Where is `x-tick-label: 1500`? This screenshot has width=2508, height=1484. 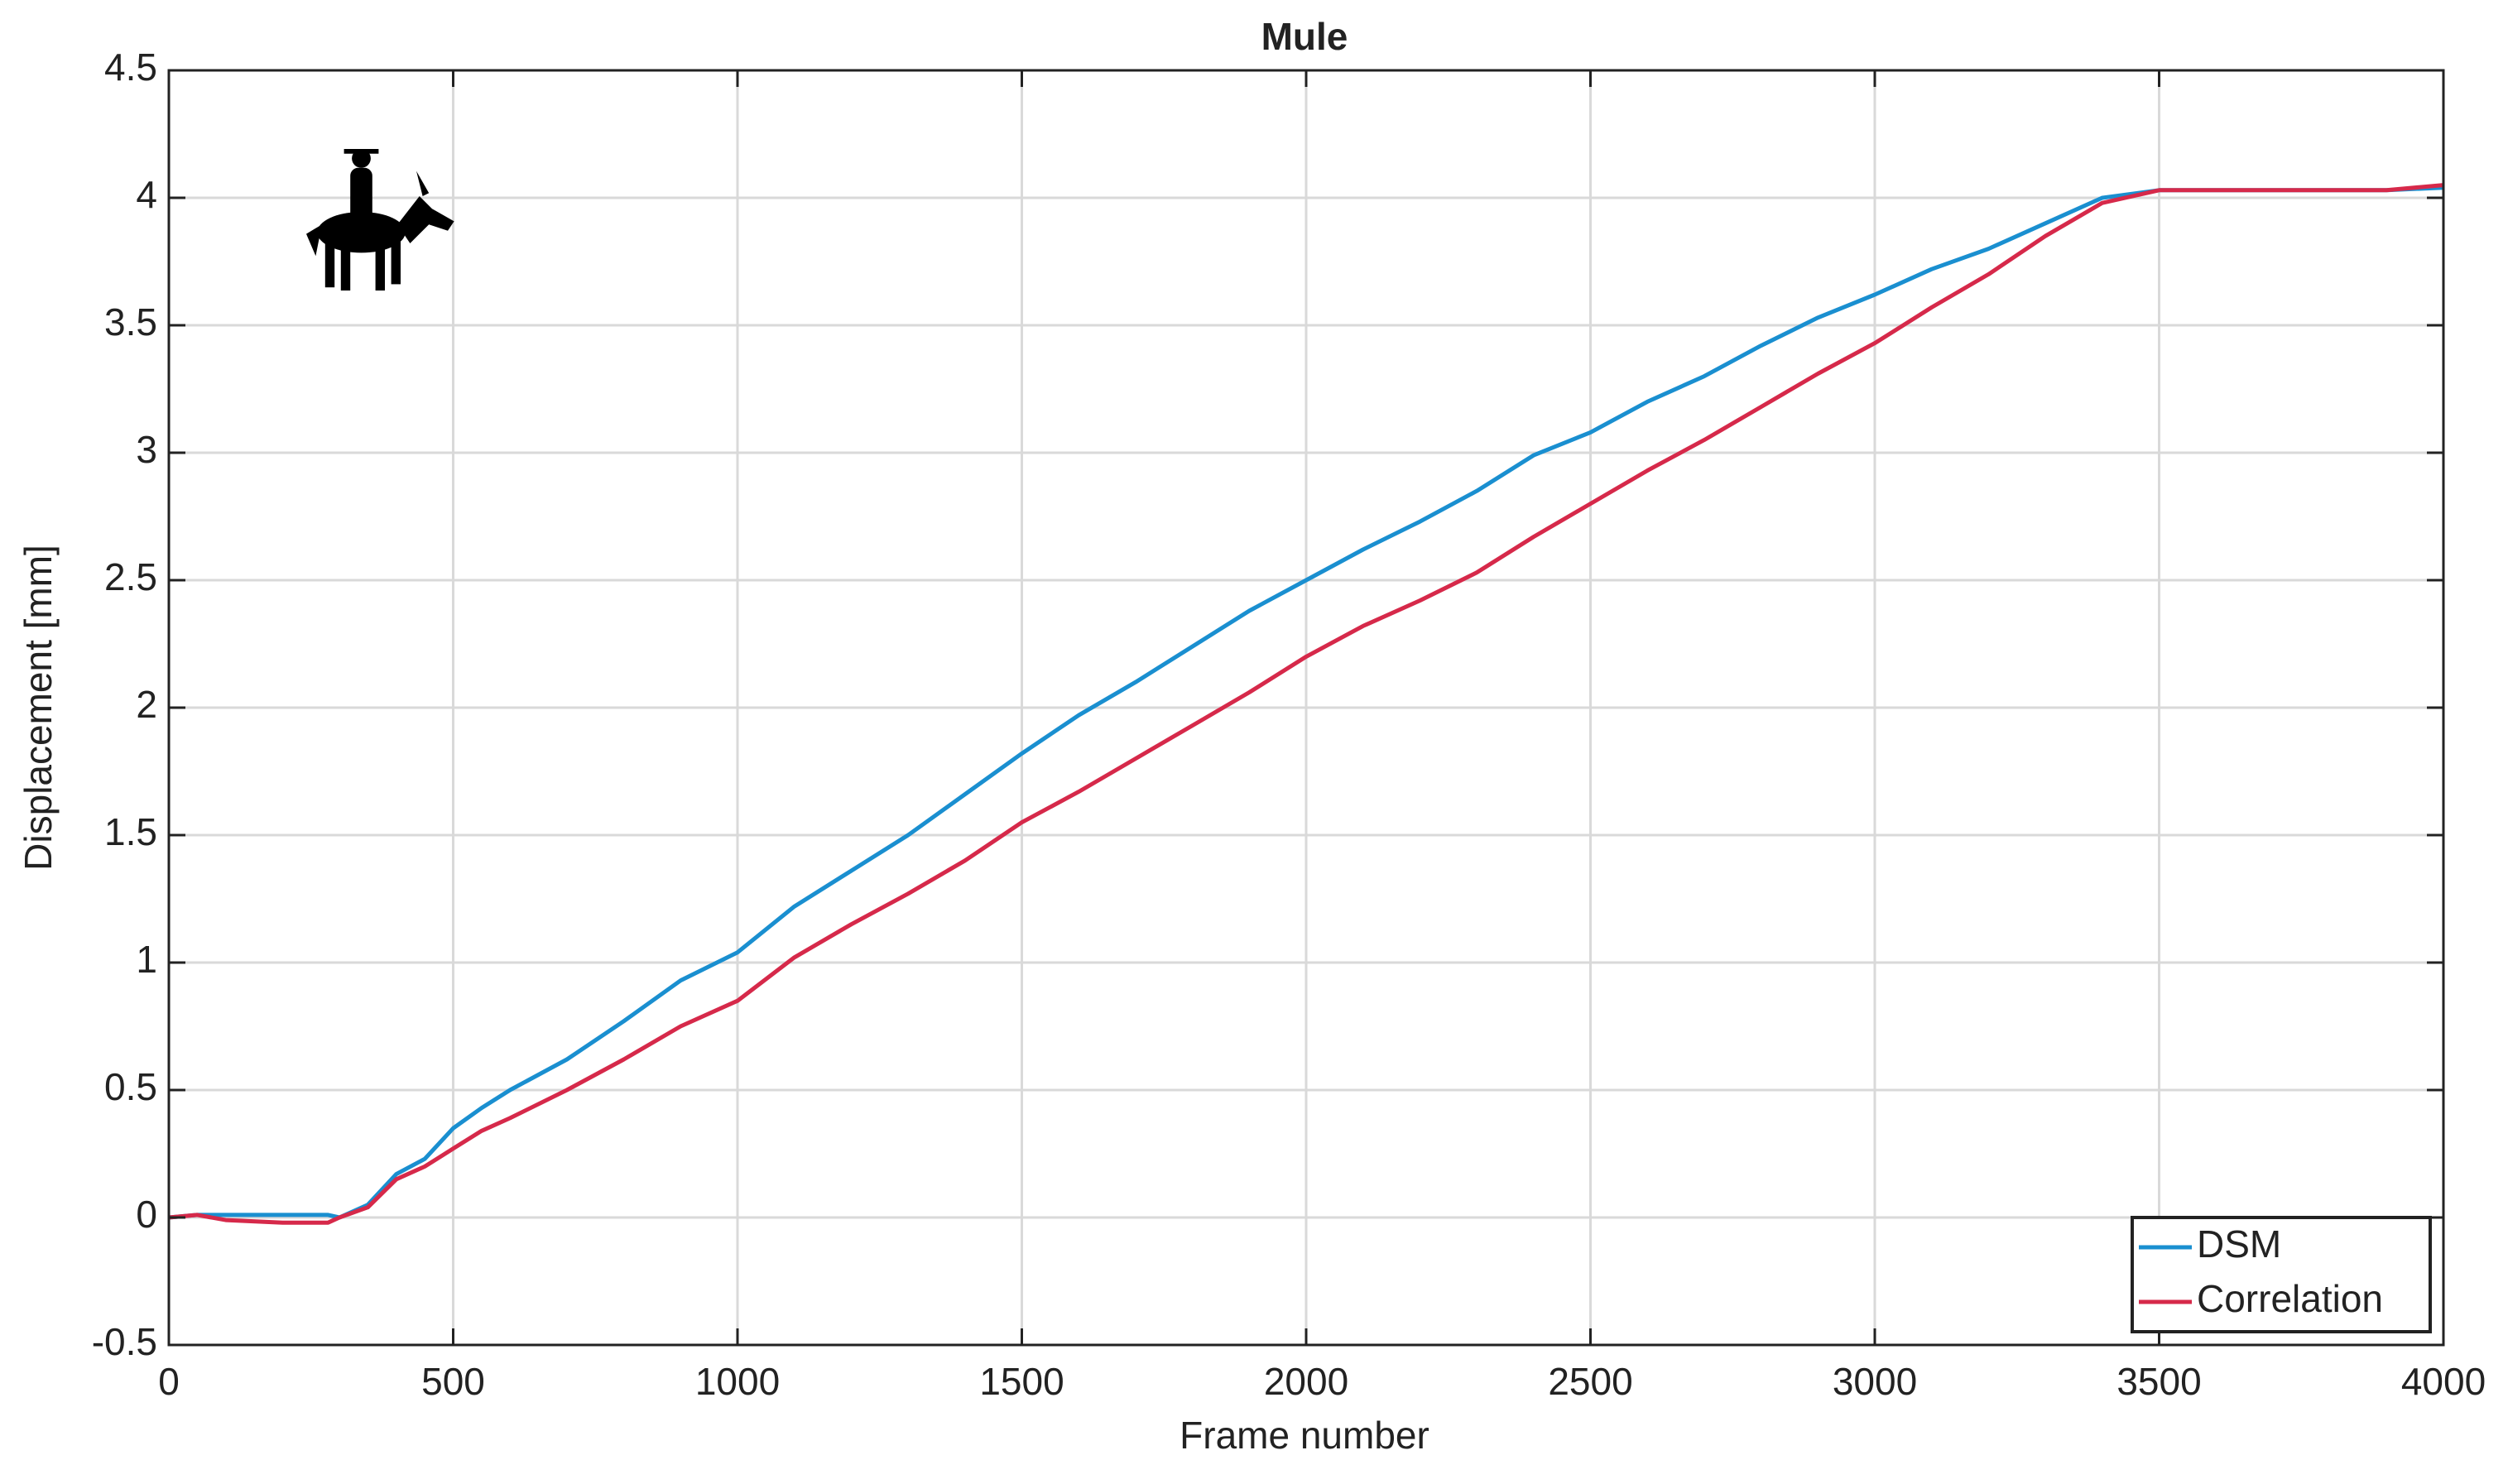
x-tick-label: 1500 is located at coordinates (1021, 1381).